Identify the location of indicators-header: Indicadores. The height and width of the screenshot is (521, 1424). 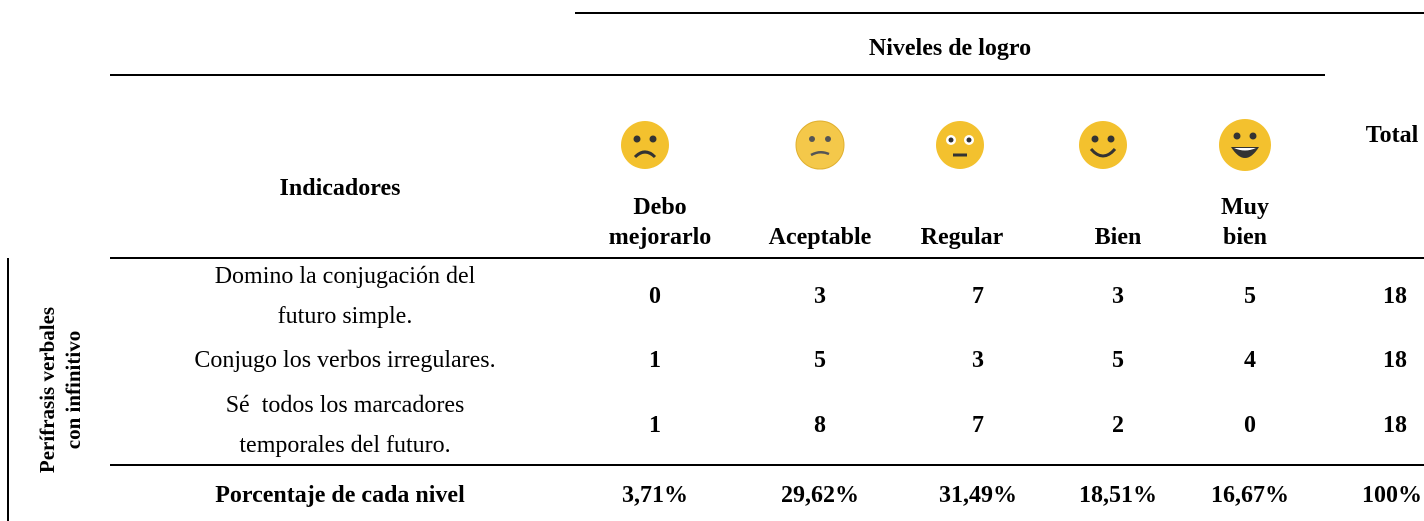
(340, 188).